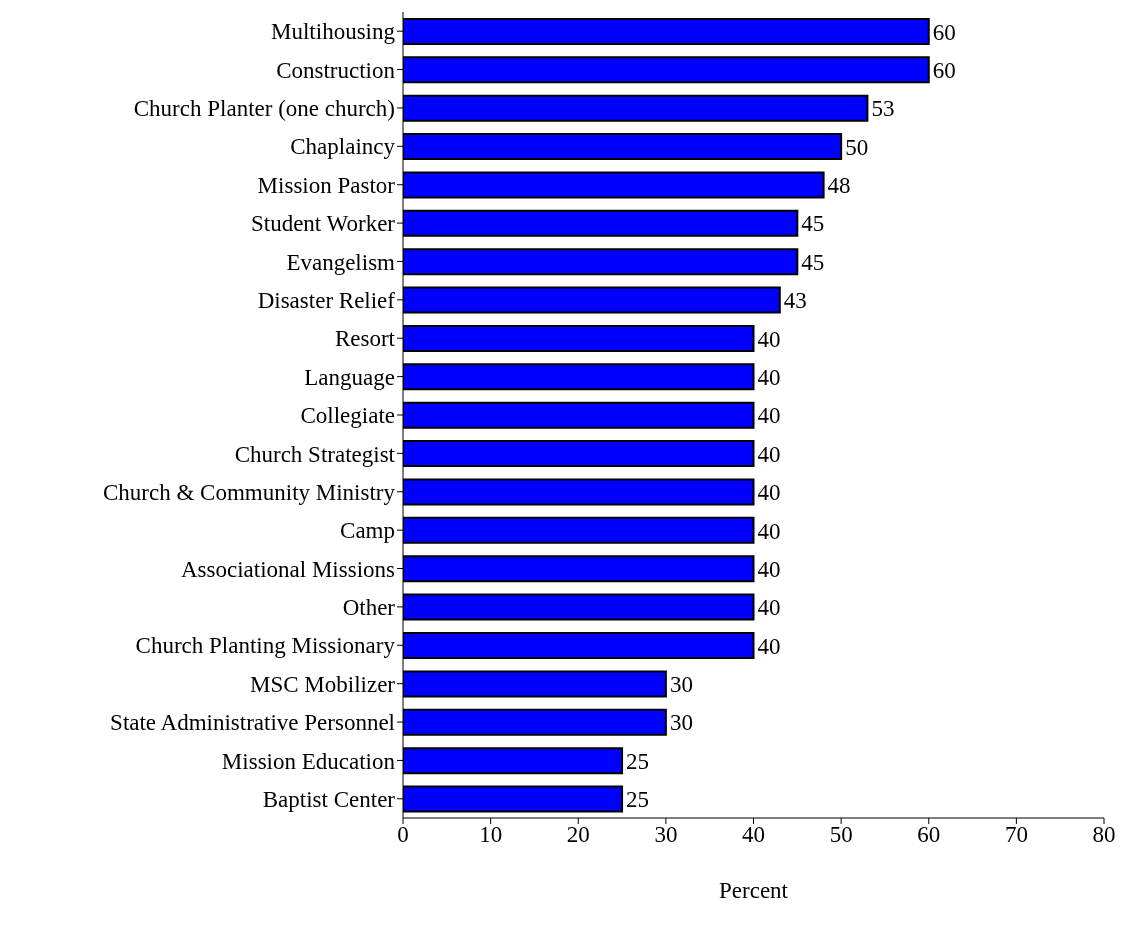 The image size is (1134, 930). What do you see at coordinates (333, 32) in the screenshot?
I see `y-tick-label: Multihousing` at bounding box center [333, 32].